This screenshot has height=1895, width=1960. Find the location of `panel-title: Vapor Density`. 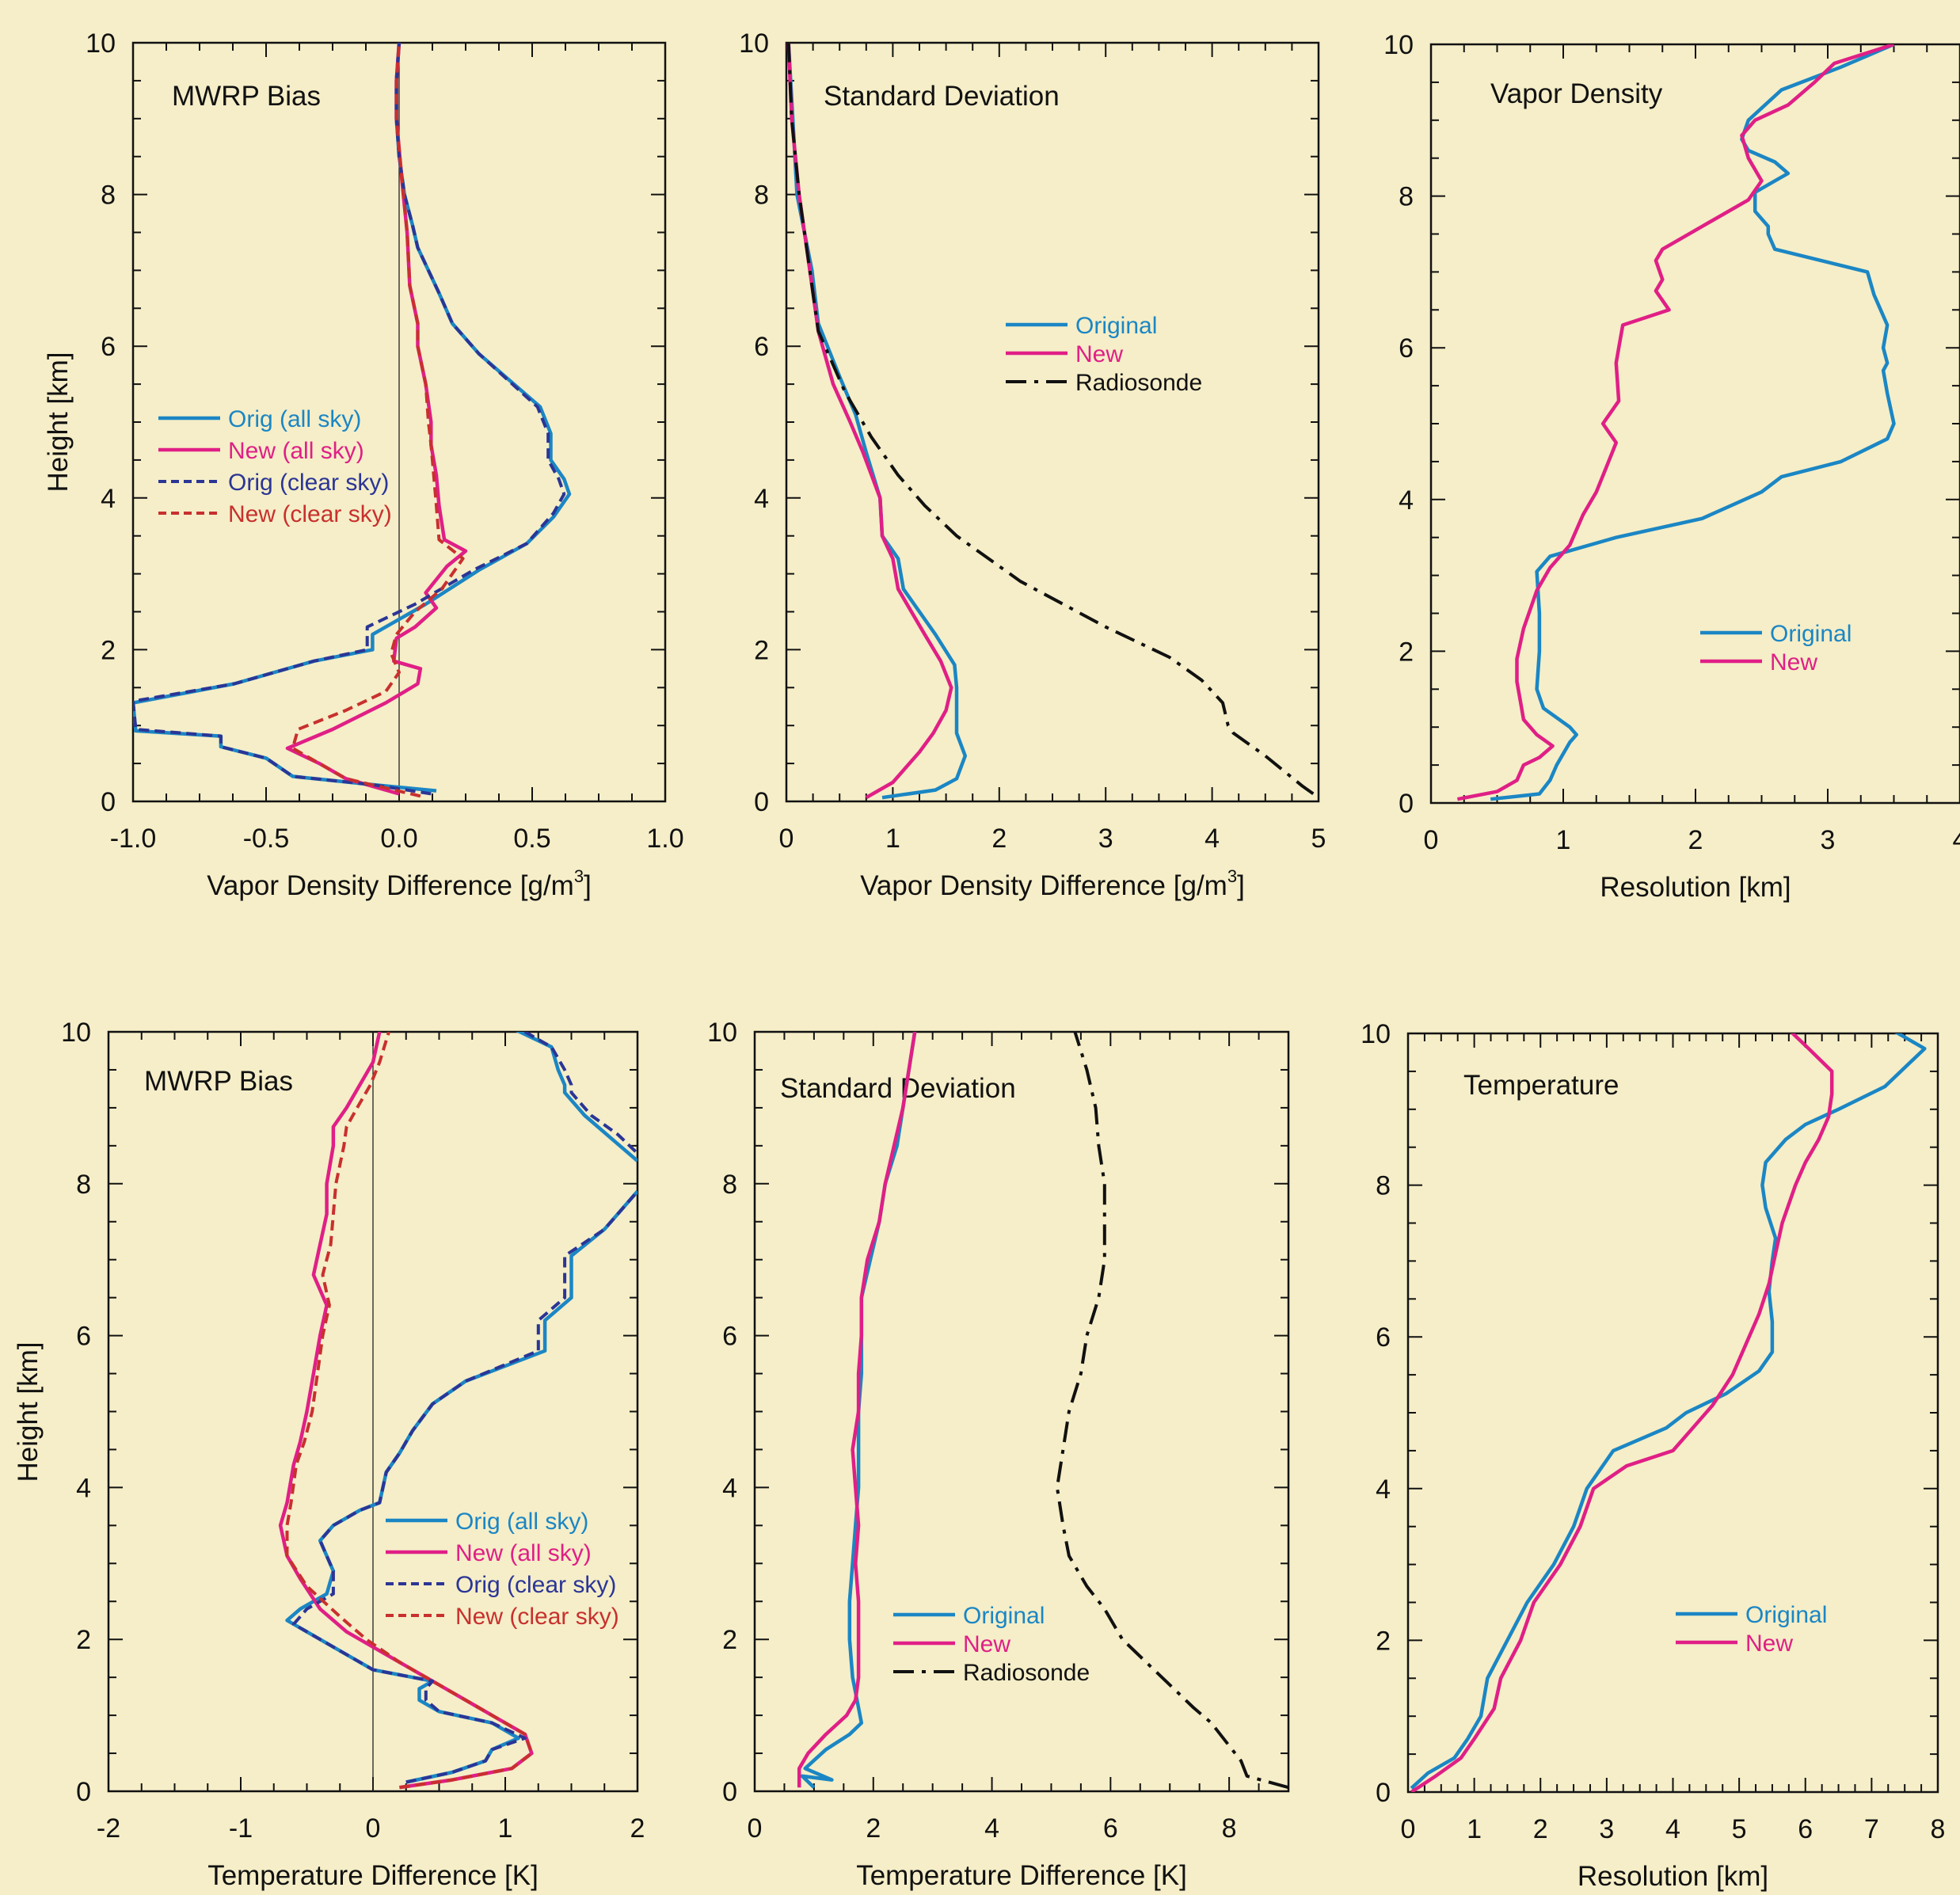

panel-title: Vapor Density is located at coordinates (1576, 93).